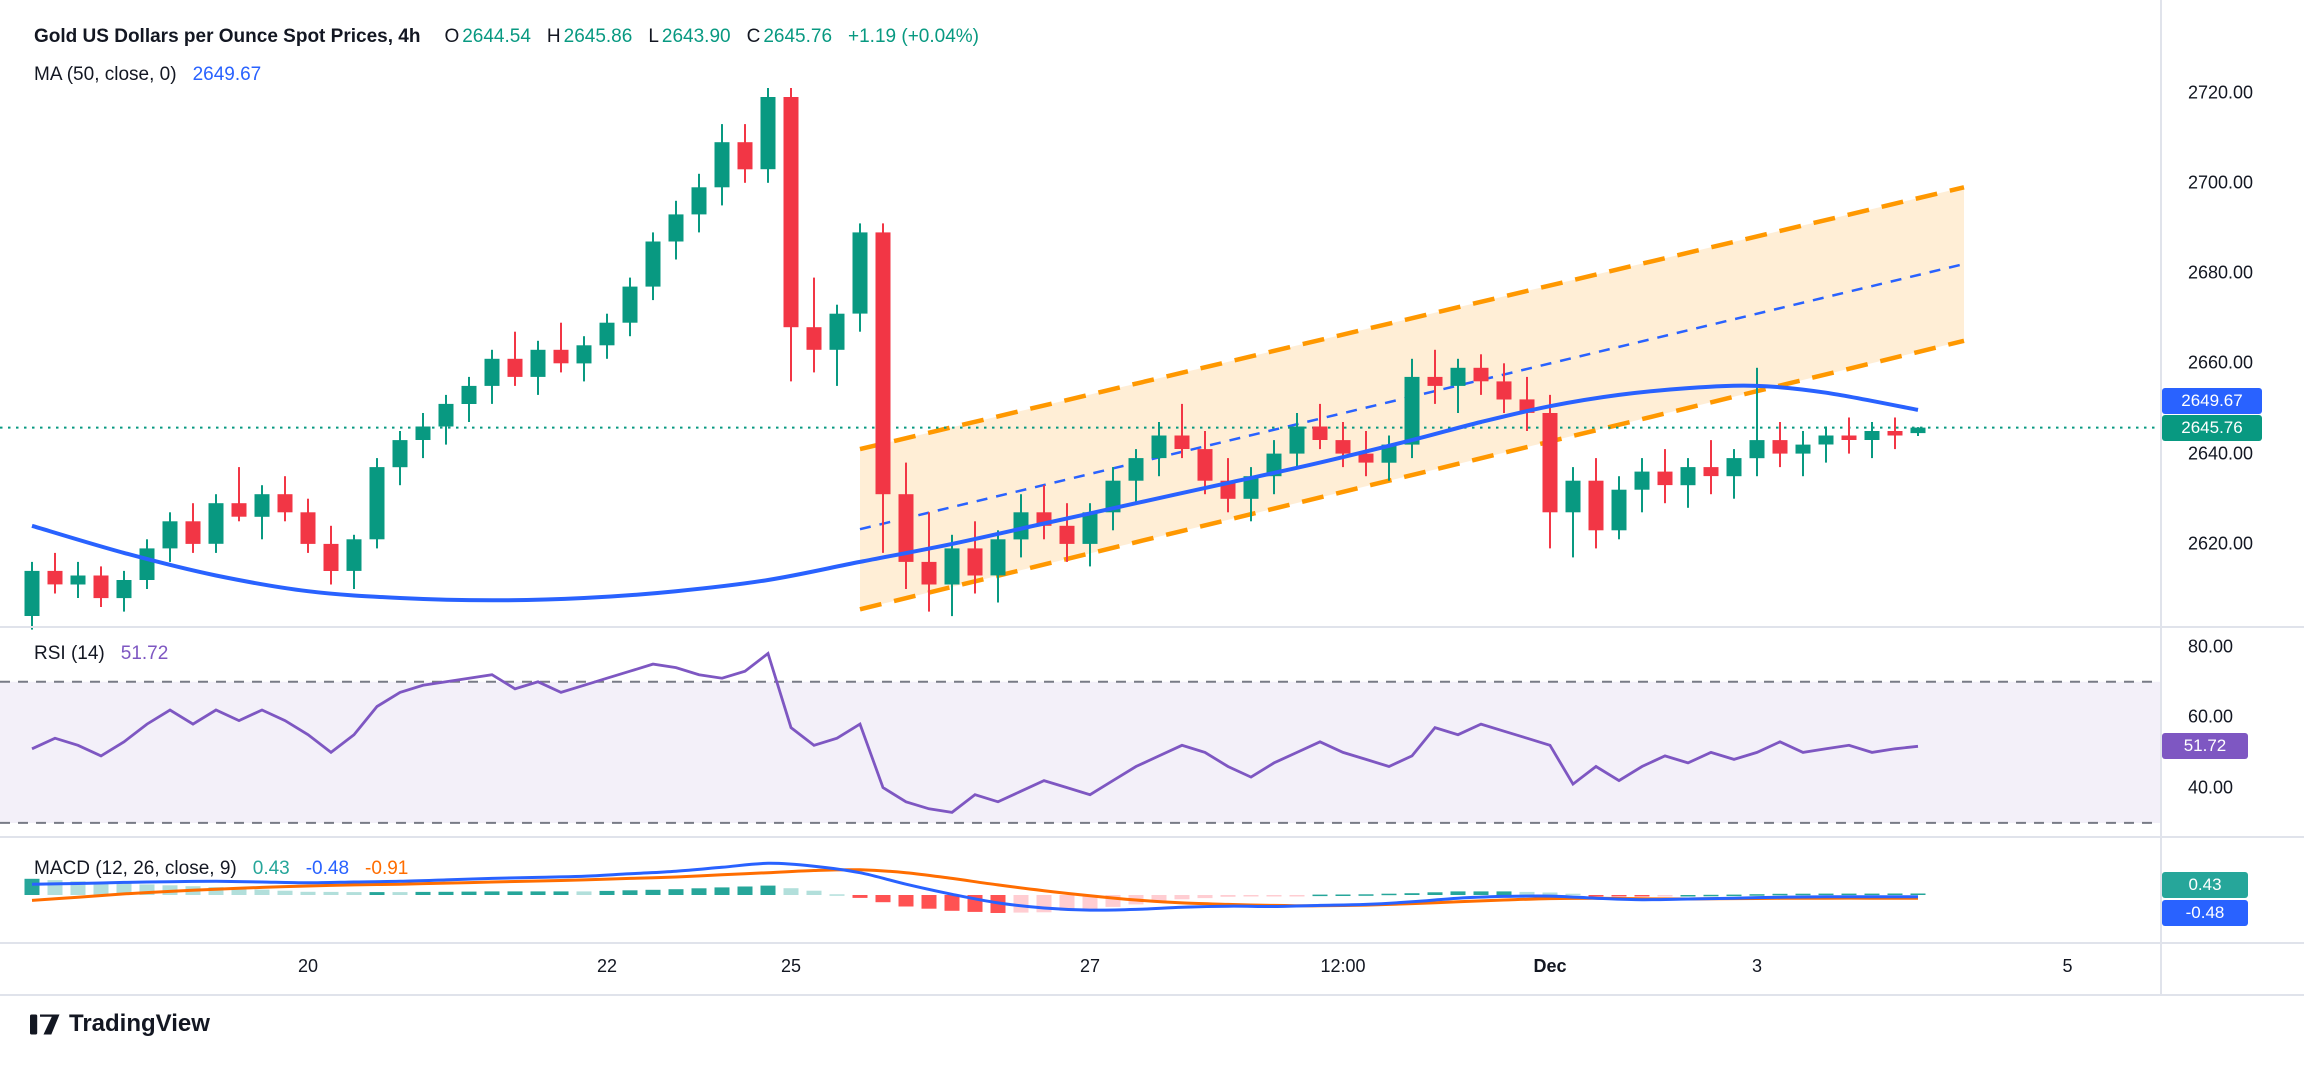 The width and height of the screenshot is (2304, 1066). I want to click on rsi-label: RSI (14), so click(69, 653).